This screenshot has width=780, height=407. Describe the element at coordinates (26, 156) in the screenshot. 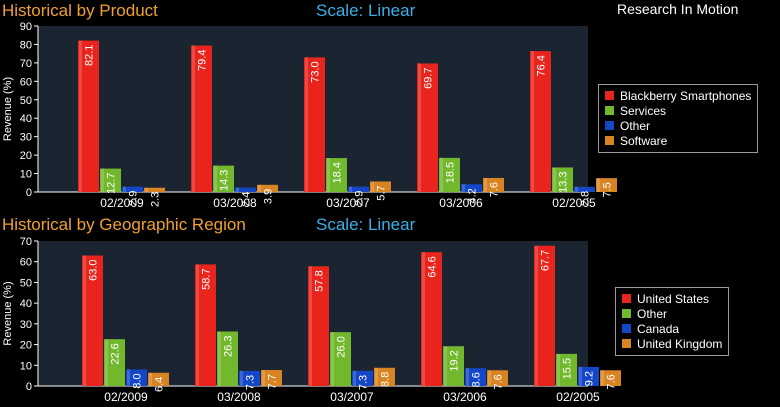

I see `product-y-tick-label: 20` at that location.